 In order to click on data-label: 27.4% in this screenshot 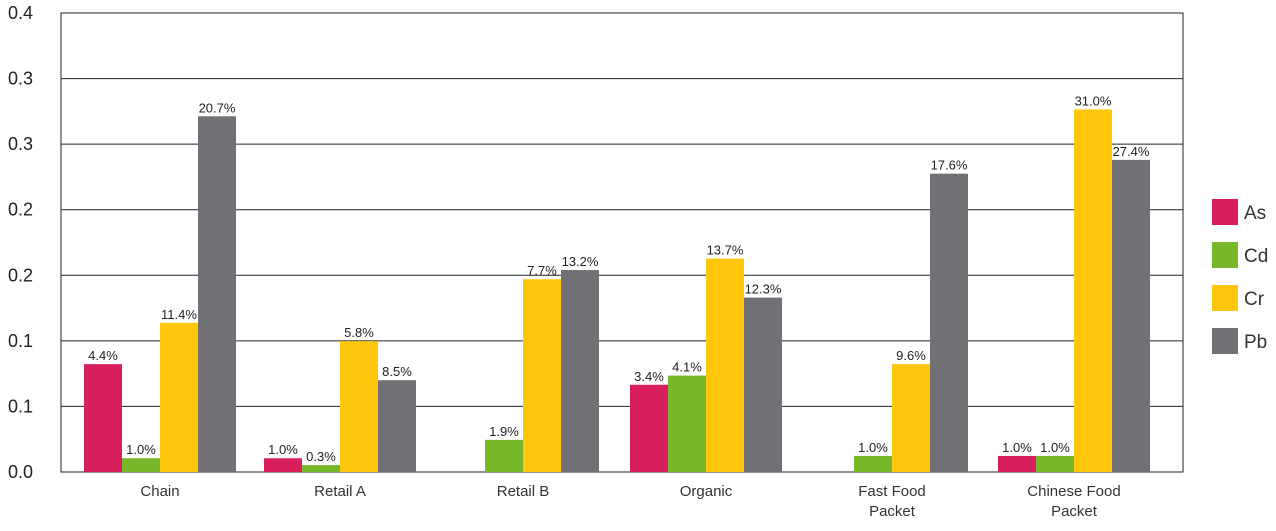, I will do `click(1131, 151)`.